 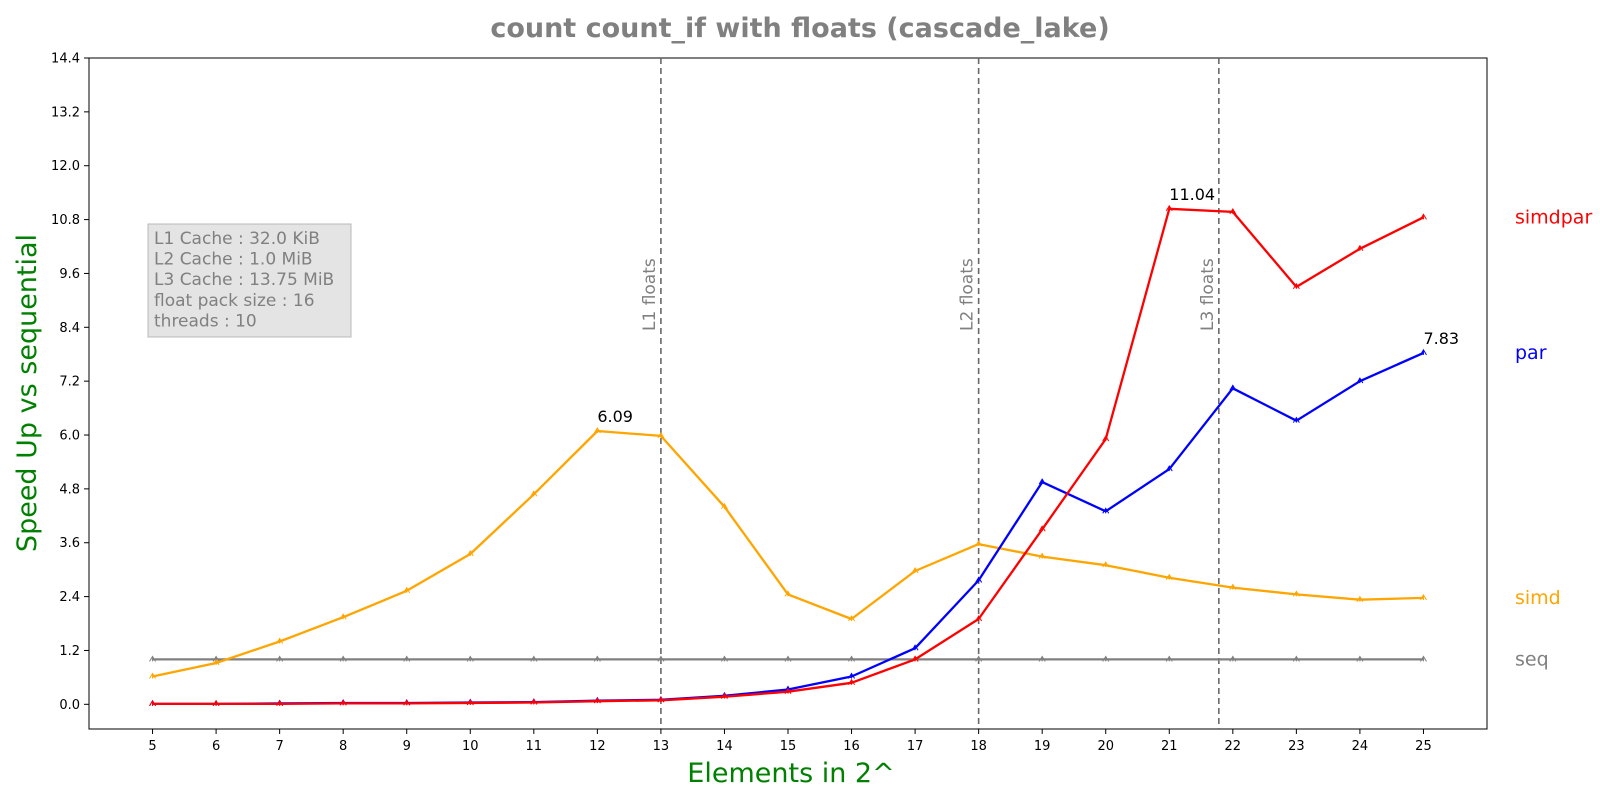 What do you see at coordinates (69, 705) in the screenshot?
I see `y-tick-label: 0.0` at bounding box center [69, 705].